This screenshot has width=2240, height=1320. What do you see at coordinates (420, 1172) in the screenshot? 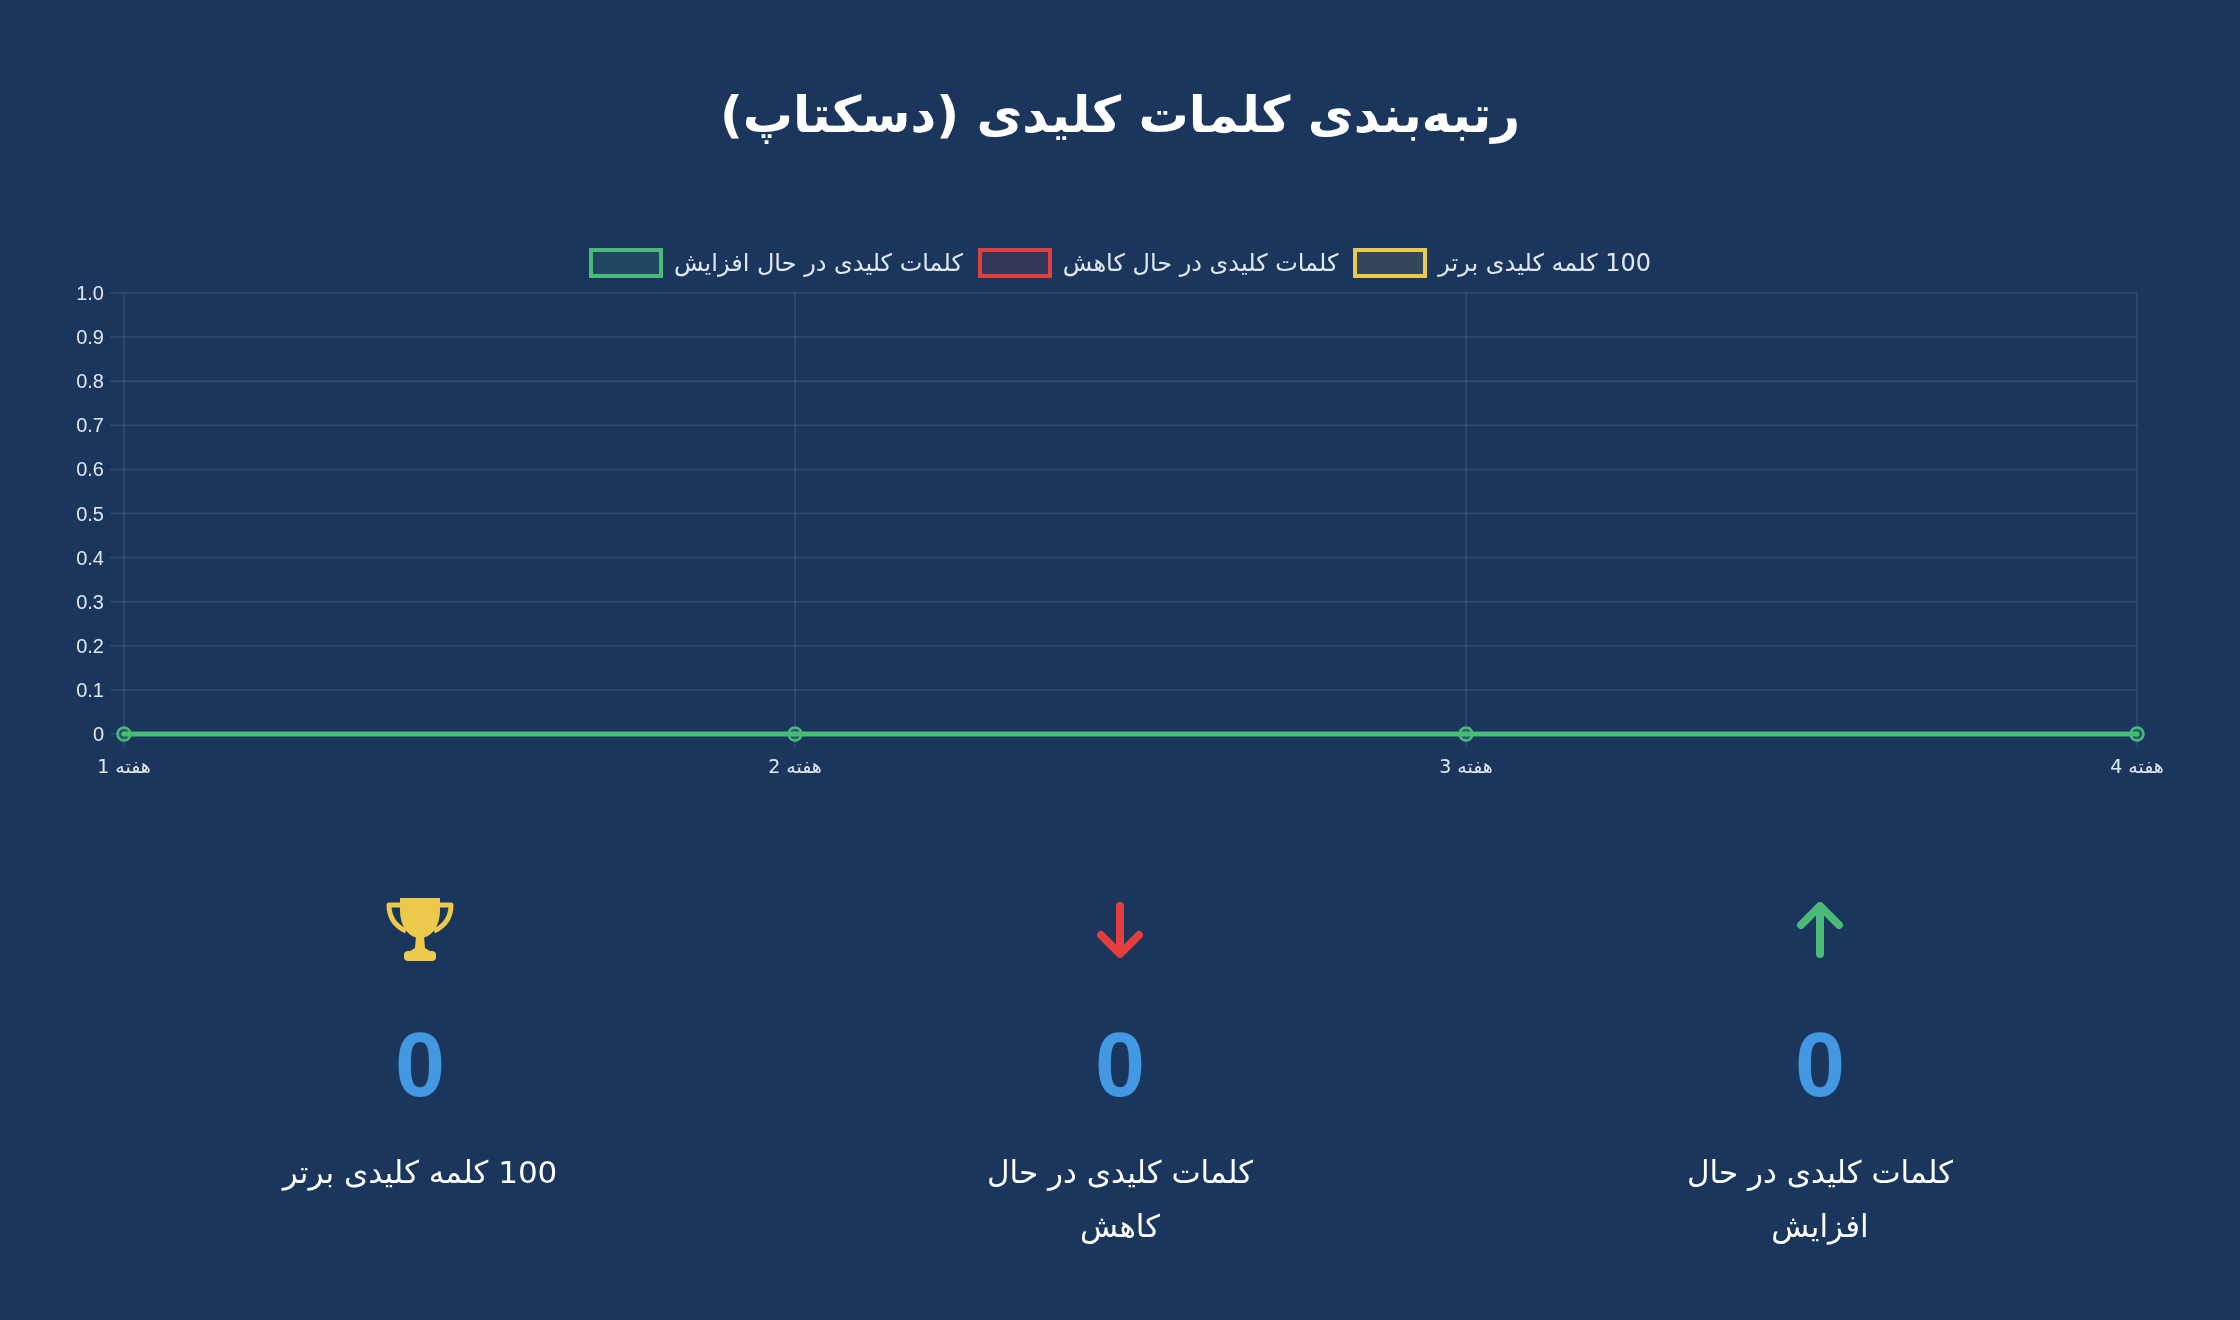
I see `category-label: 100 کلمه کلیدی برتر` at bounding box center [420, 1172].